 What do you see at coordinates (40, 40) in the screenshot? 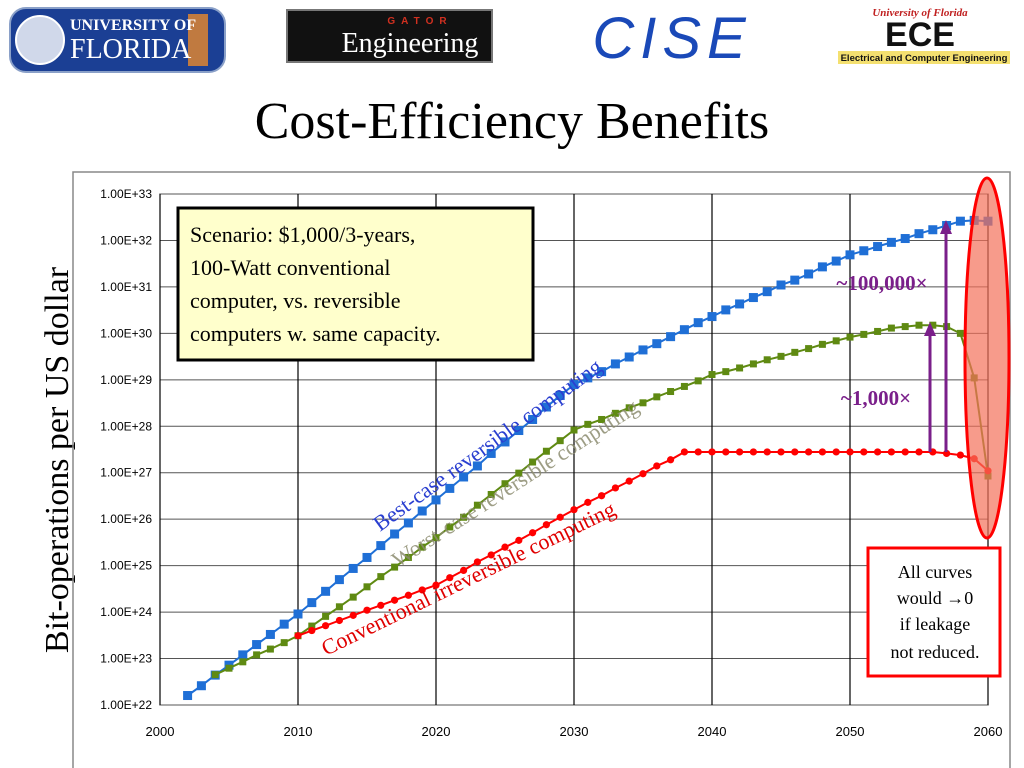
I see `uf-seal` at bounding box center [40, 40].